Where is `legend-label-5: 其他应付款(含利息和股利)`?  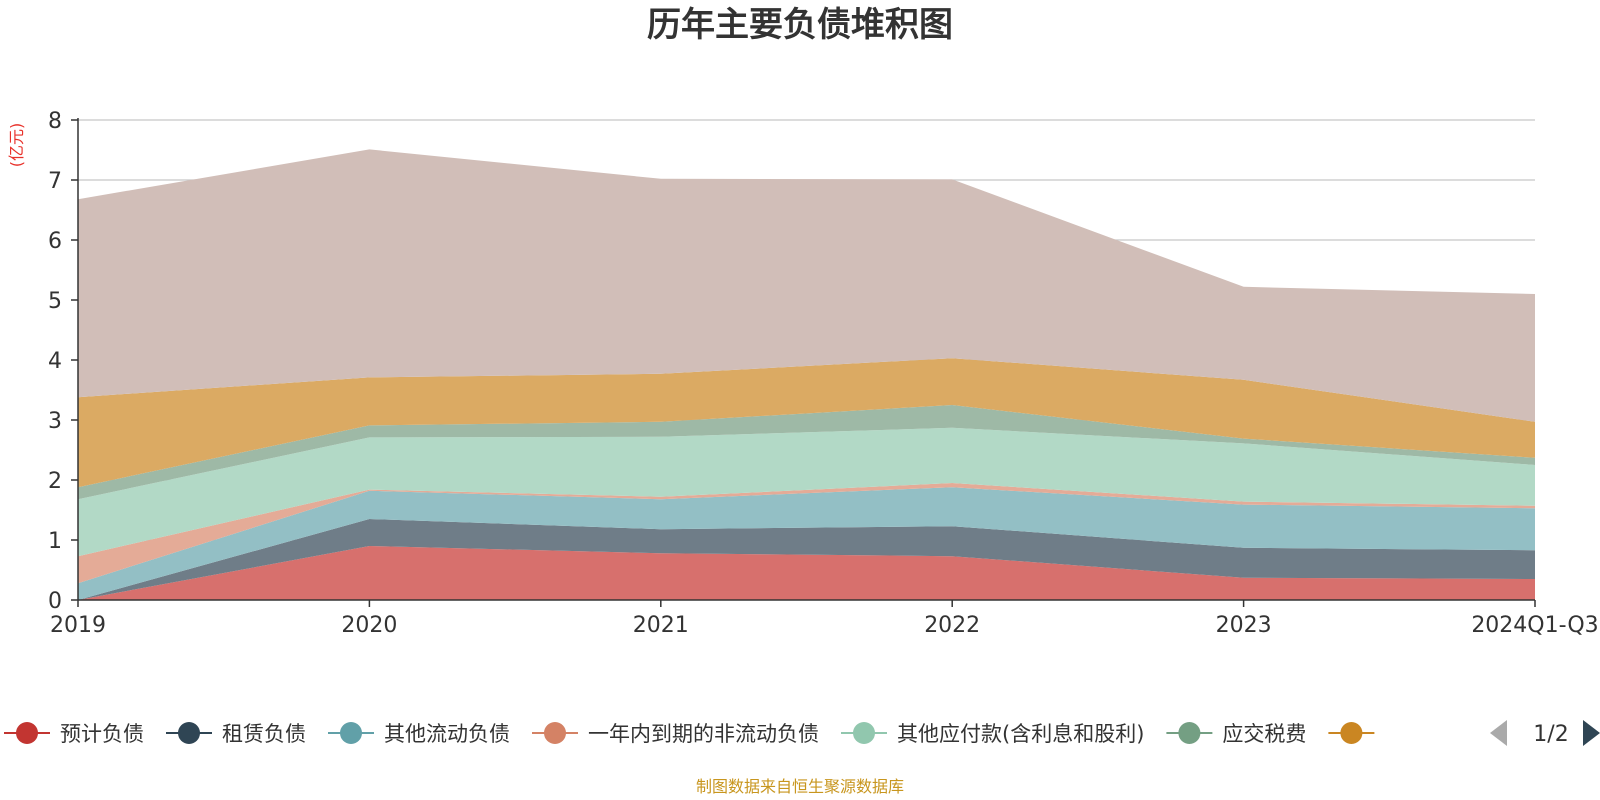
legend-label-5: 其他应付款(含利息和股利) is located at coordinates (1020, 734).